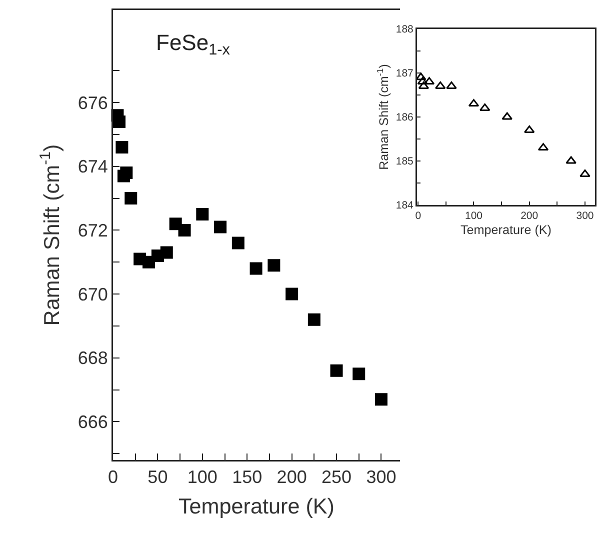 This screenshot has width=605, height=540. What do you see at coordinates (405, 118) in the screenshot?
I see `y-tick-label: 186` at bounding box center [405, 118].